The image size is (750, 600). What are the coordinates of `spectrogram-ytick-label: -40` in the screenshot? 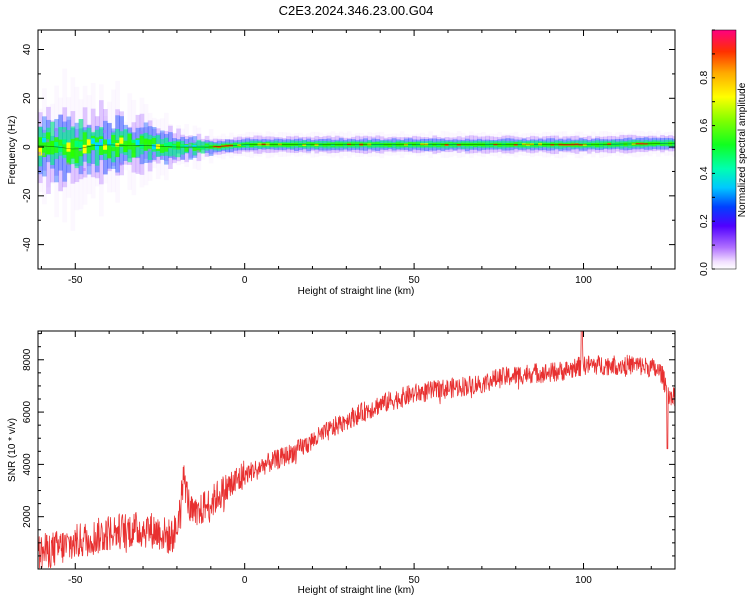 It's located at (27, 244).